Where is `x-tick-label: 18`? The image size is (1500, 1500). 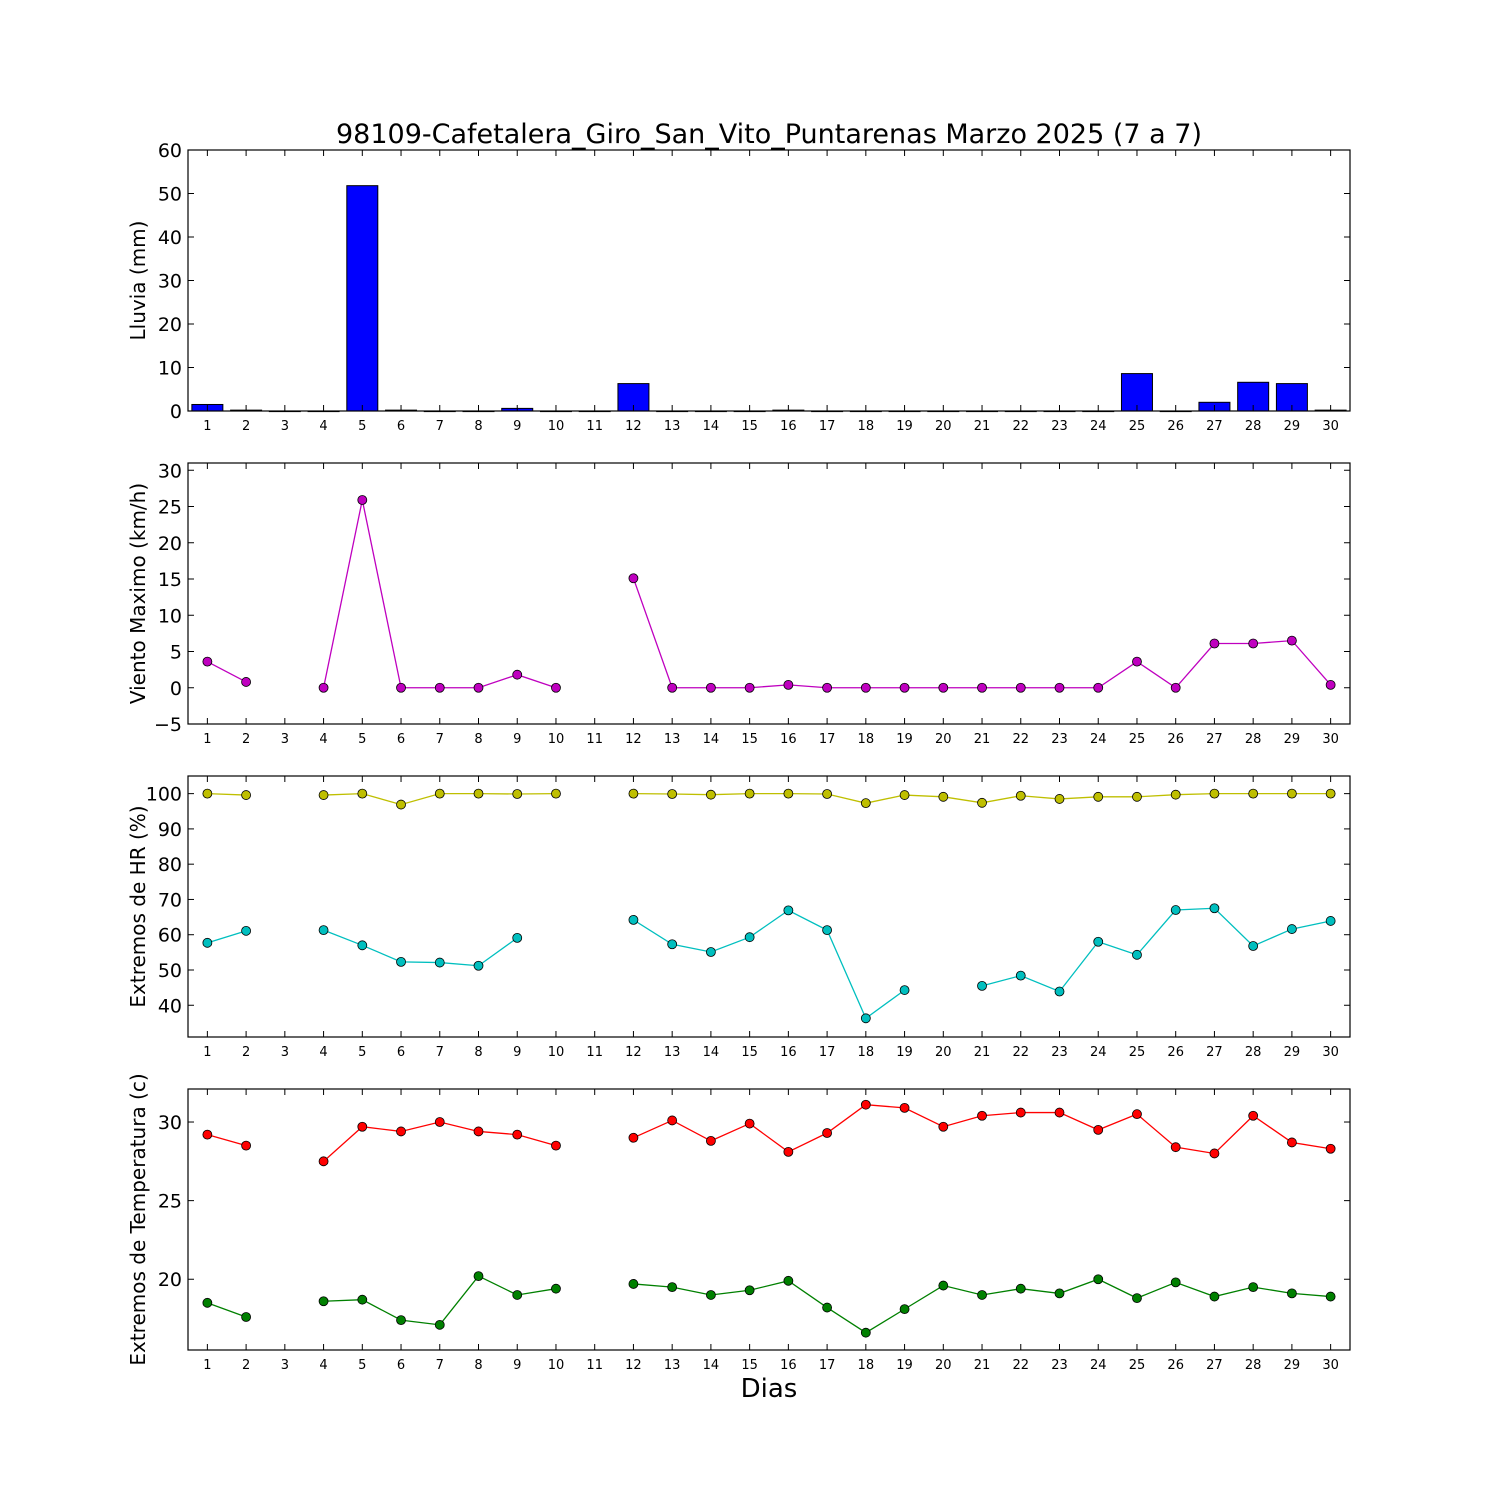
x-tick-label: 18 is located at coordinates (866, 739).